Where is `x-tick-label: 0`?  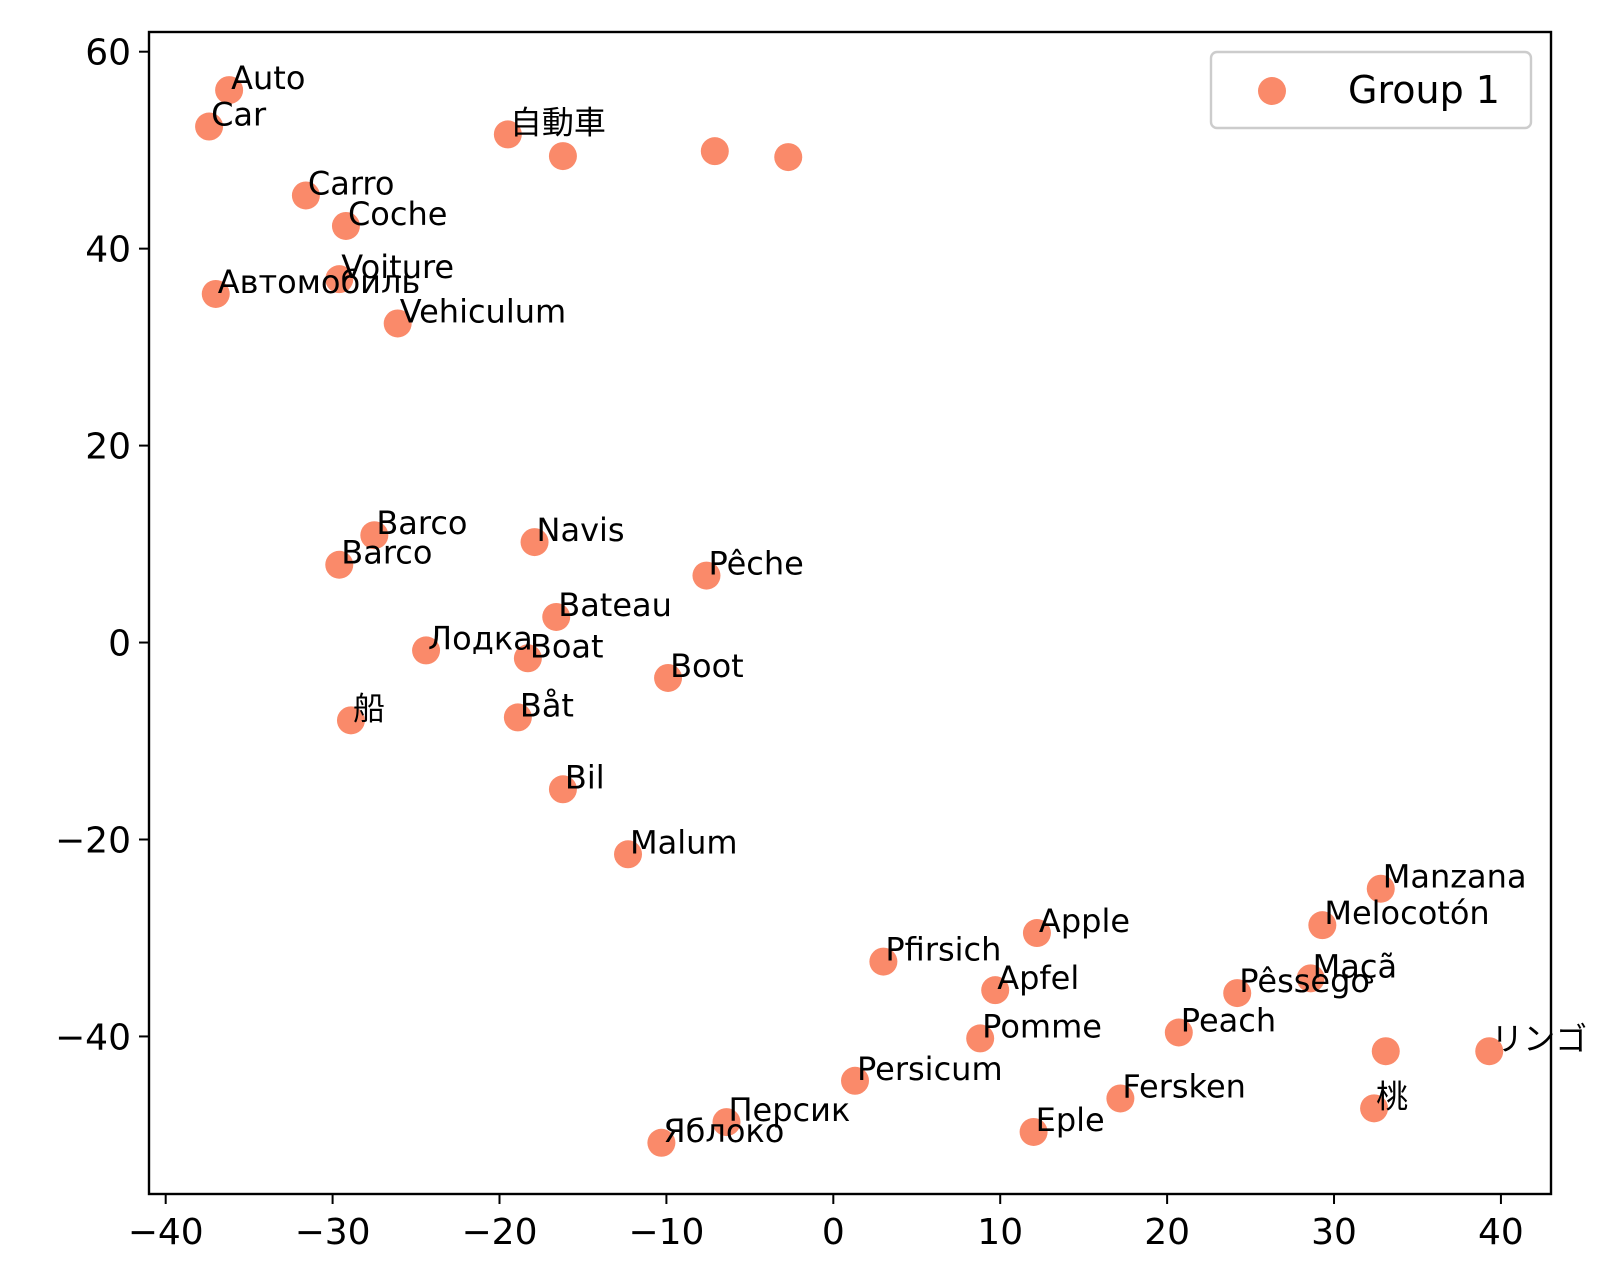 x-tick-label: 0 is located at coordinates (833, 1232).